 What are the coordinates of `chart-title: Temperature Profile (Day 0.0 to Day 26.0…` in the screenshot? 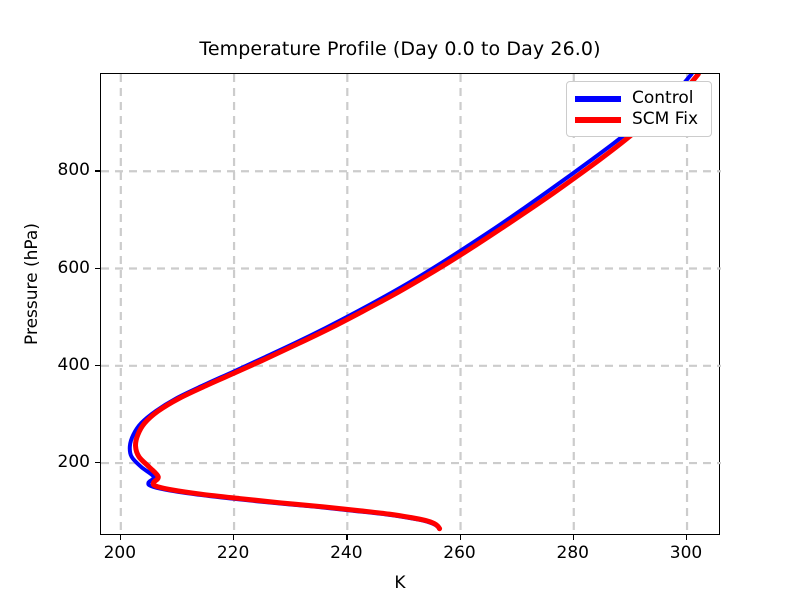 It's located at (400, 49).